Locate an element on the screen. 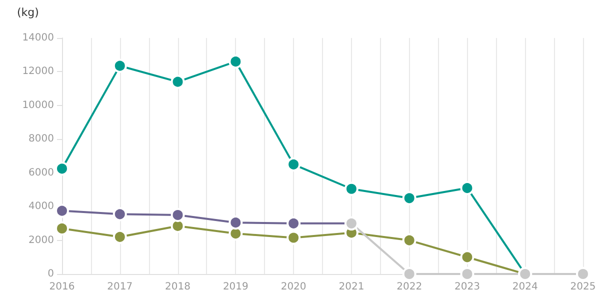 The height and width of the screenshot is (305, 615). x-tick-label: 2016 is located at coordinates (62, 287).